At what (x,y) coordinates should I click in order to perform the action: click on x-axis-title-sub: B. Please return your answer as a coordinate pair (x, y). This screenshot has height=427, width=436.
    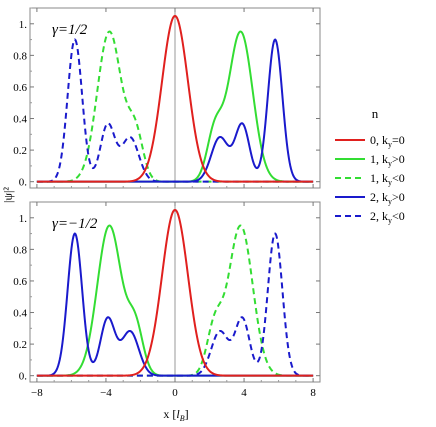
    Looking at the image, I should click on (182, 418).